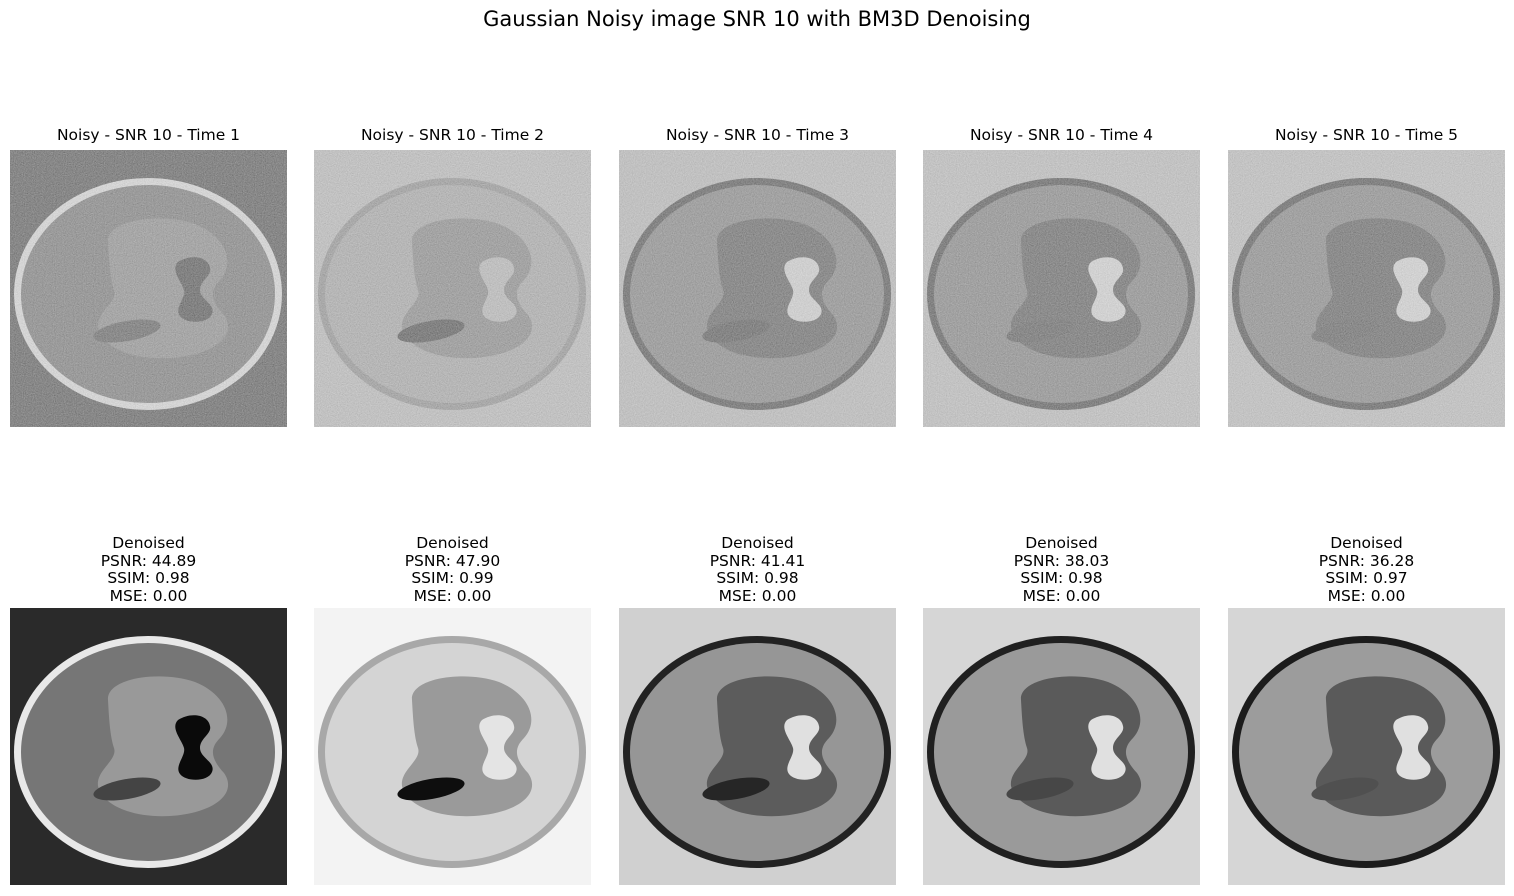  I want to click on ssim-value: SSIM: 0.97, so click(1366, 578).